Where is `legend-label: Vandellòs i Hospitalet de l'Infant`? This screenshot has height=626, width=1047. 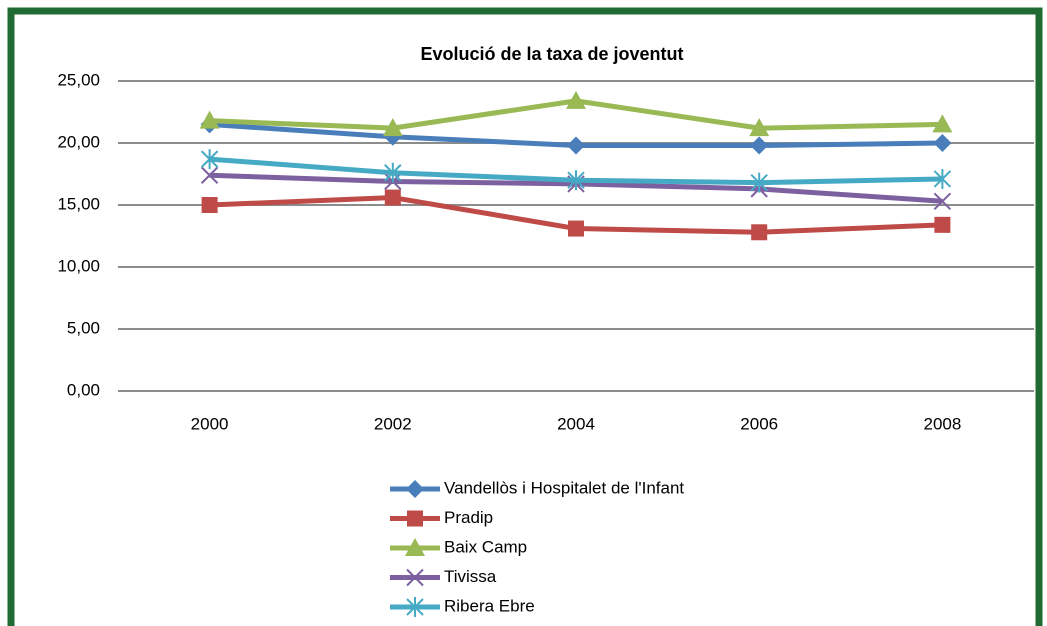 legend-label: Vandellòs i Hospitalet de l'Infant is located at coordinates (564, 487).